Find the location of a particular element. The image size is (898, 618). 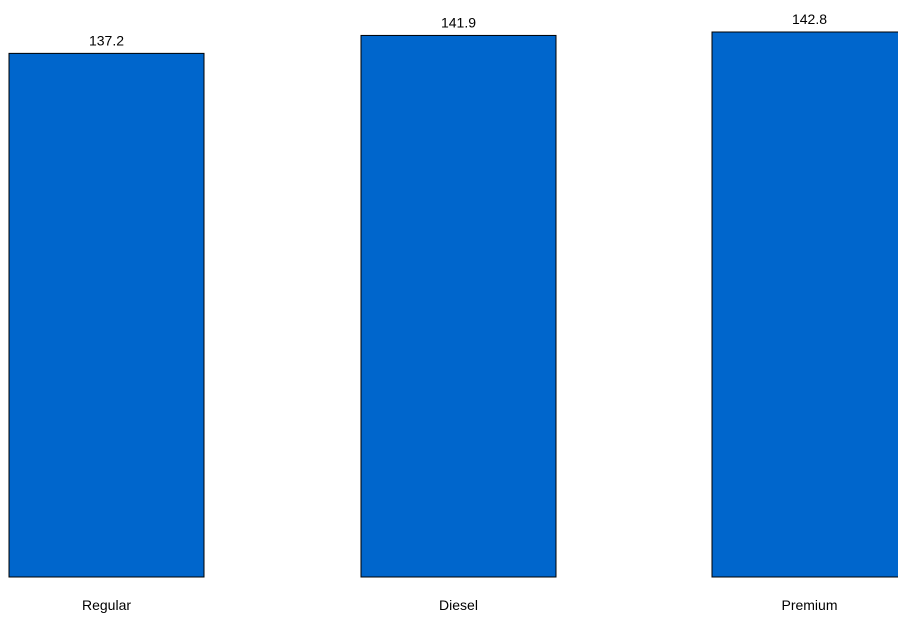

category-label-diesel: Diesel is located at coordinates (458, 605).